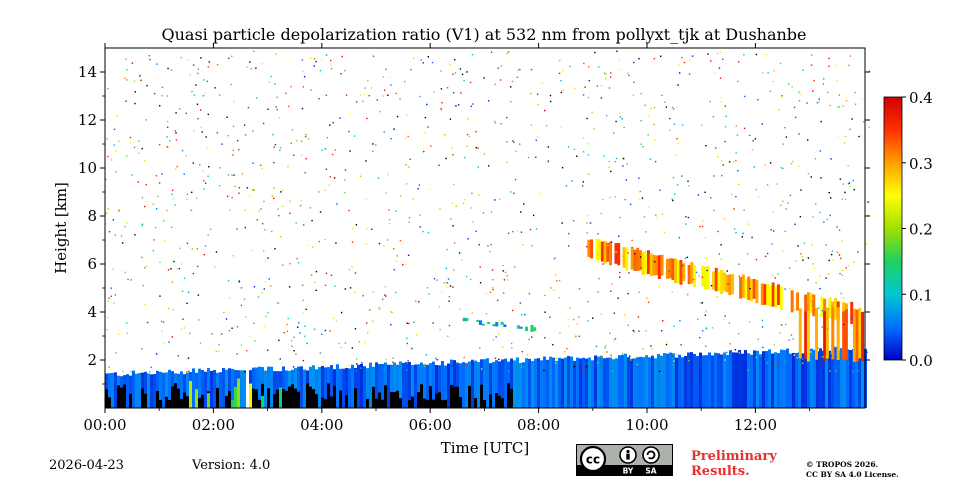 The width and height of the screenshot is (960, 480). What do you see at coordinates (92, 216) in the screenshot?
I see `y-tick-label: 8` at bounding box center [92, 216].